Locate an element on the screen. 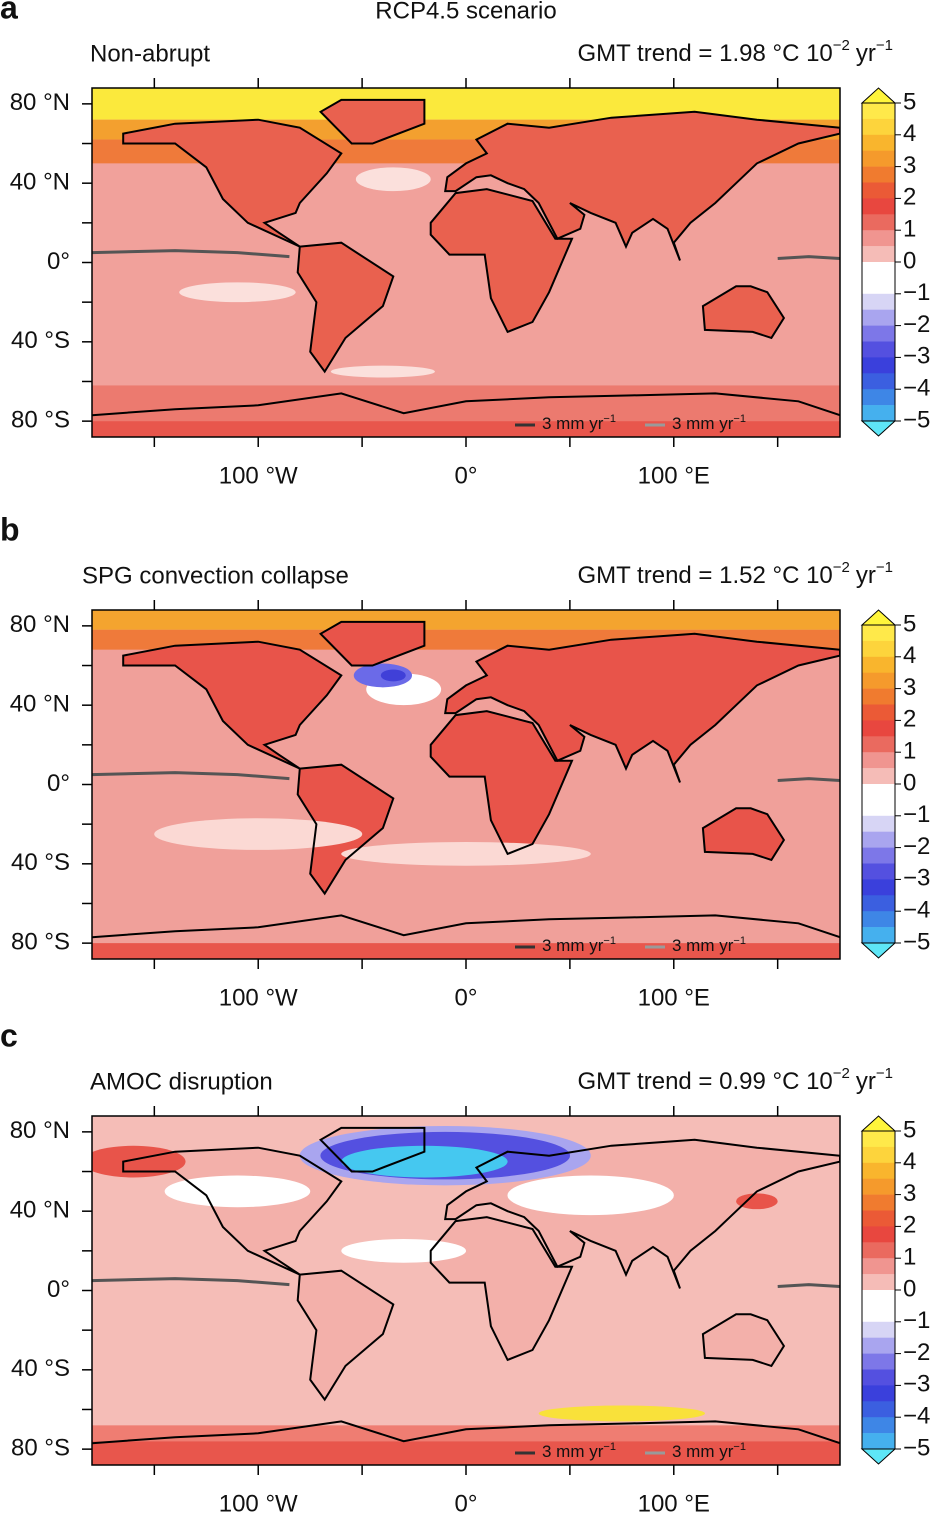  precip-contour is located at coordinates (808, 1285).